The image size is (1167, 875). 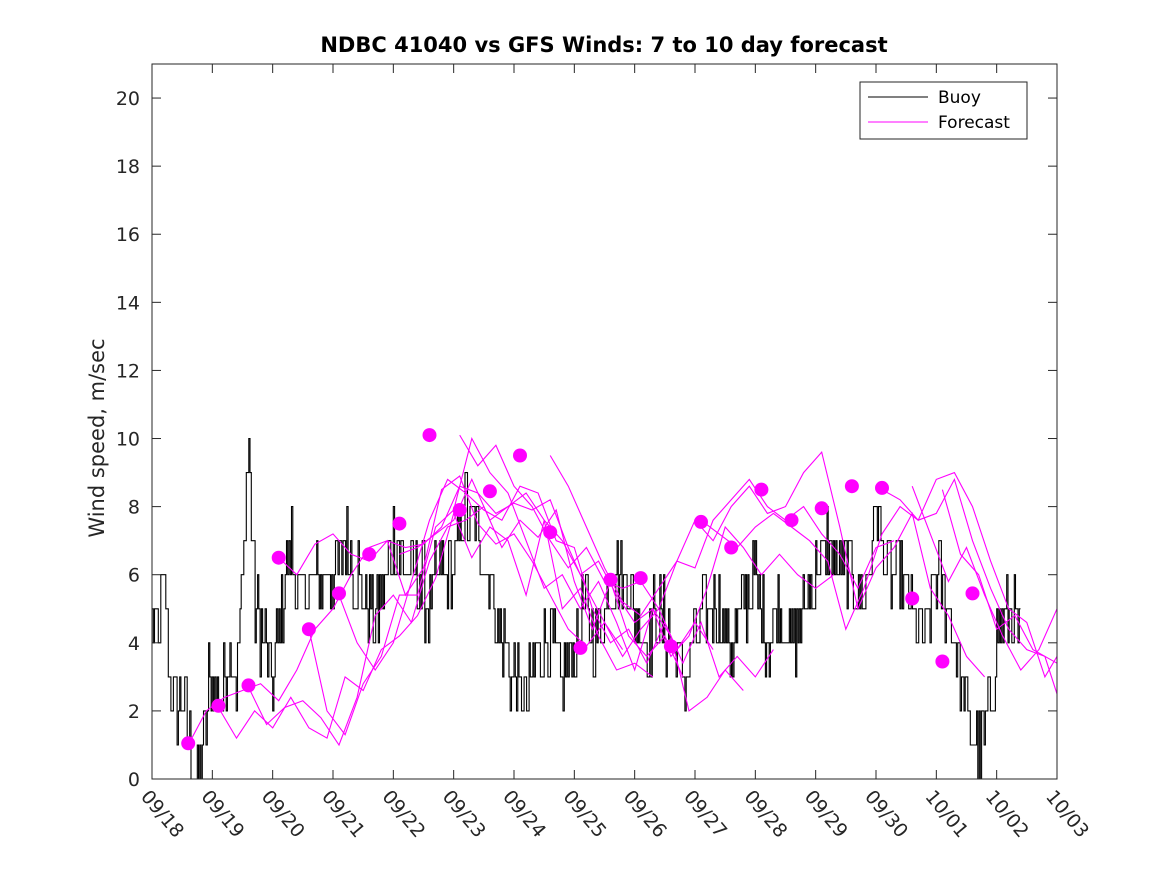 What do you see at coordinates (134, 780) in the screenshot?
I see `y-tick-label-0: 0` at bounding box center [134, 780].